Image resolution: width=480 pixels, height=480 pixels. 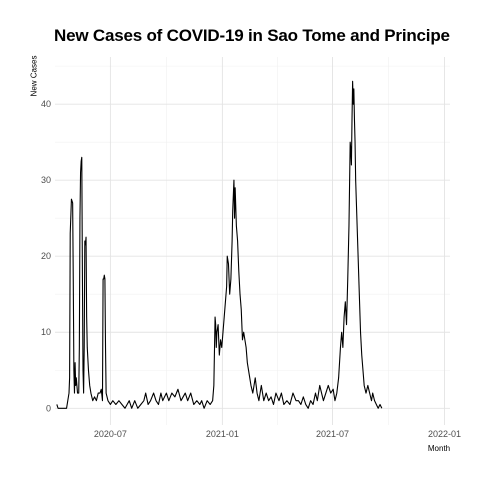 I want to click on y-axis-ticks: 0 10 20 30 40, so click(x=46, y=256).